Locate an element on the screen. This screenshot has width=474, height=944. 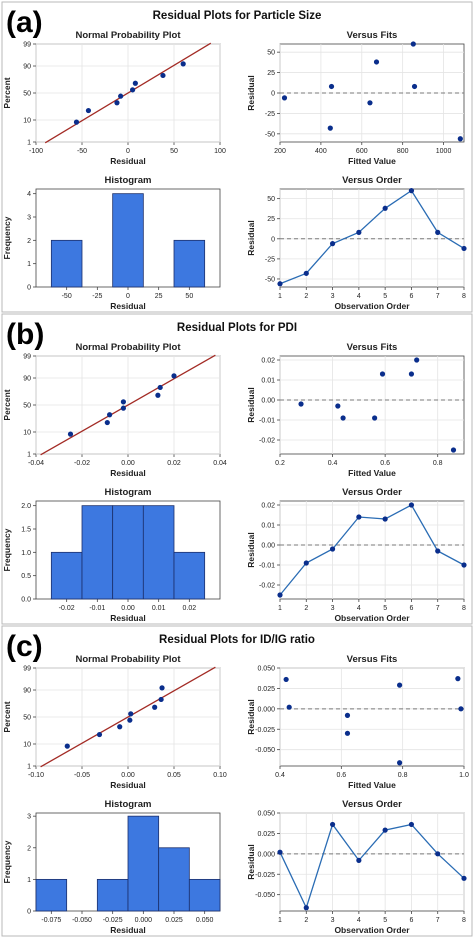
x-tick-label: -0.050 is located at coordinates (82, 920).